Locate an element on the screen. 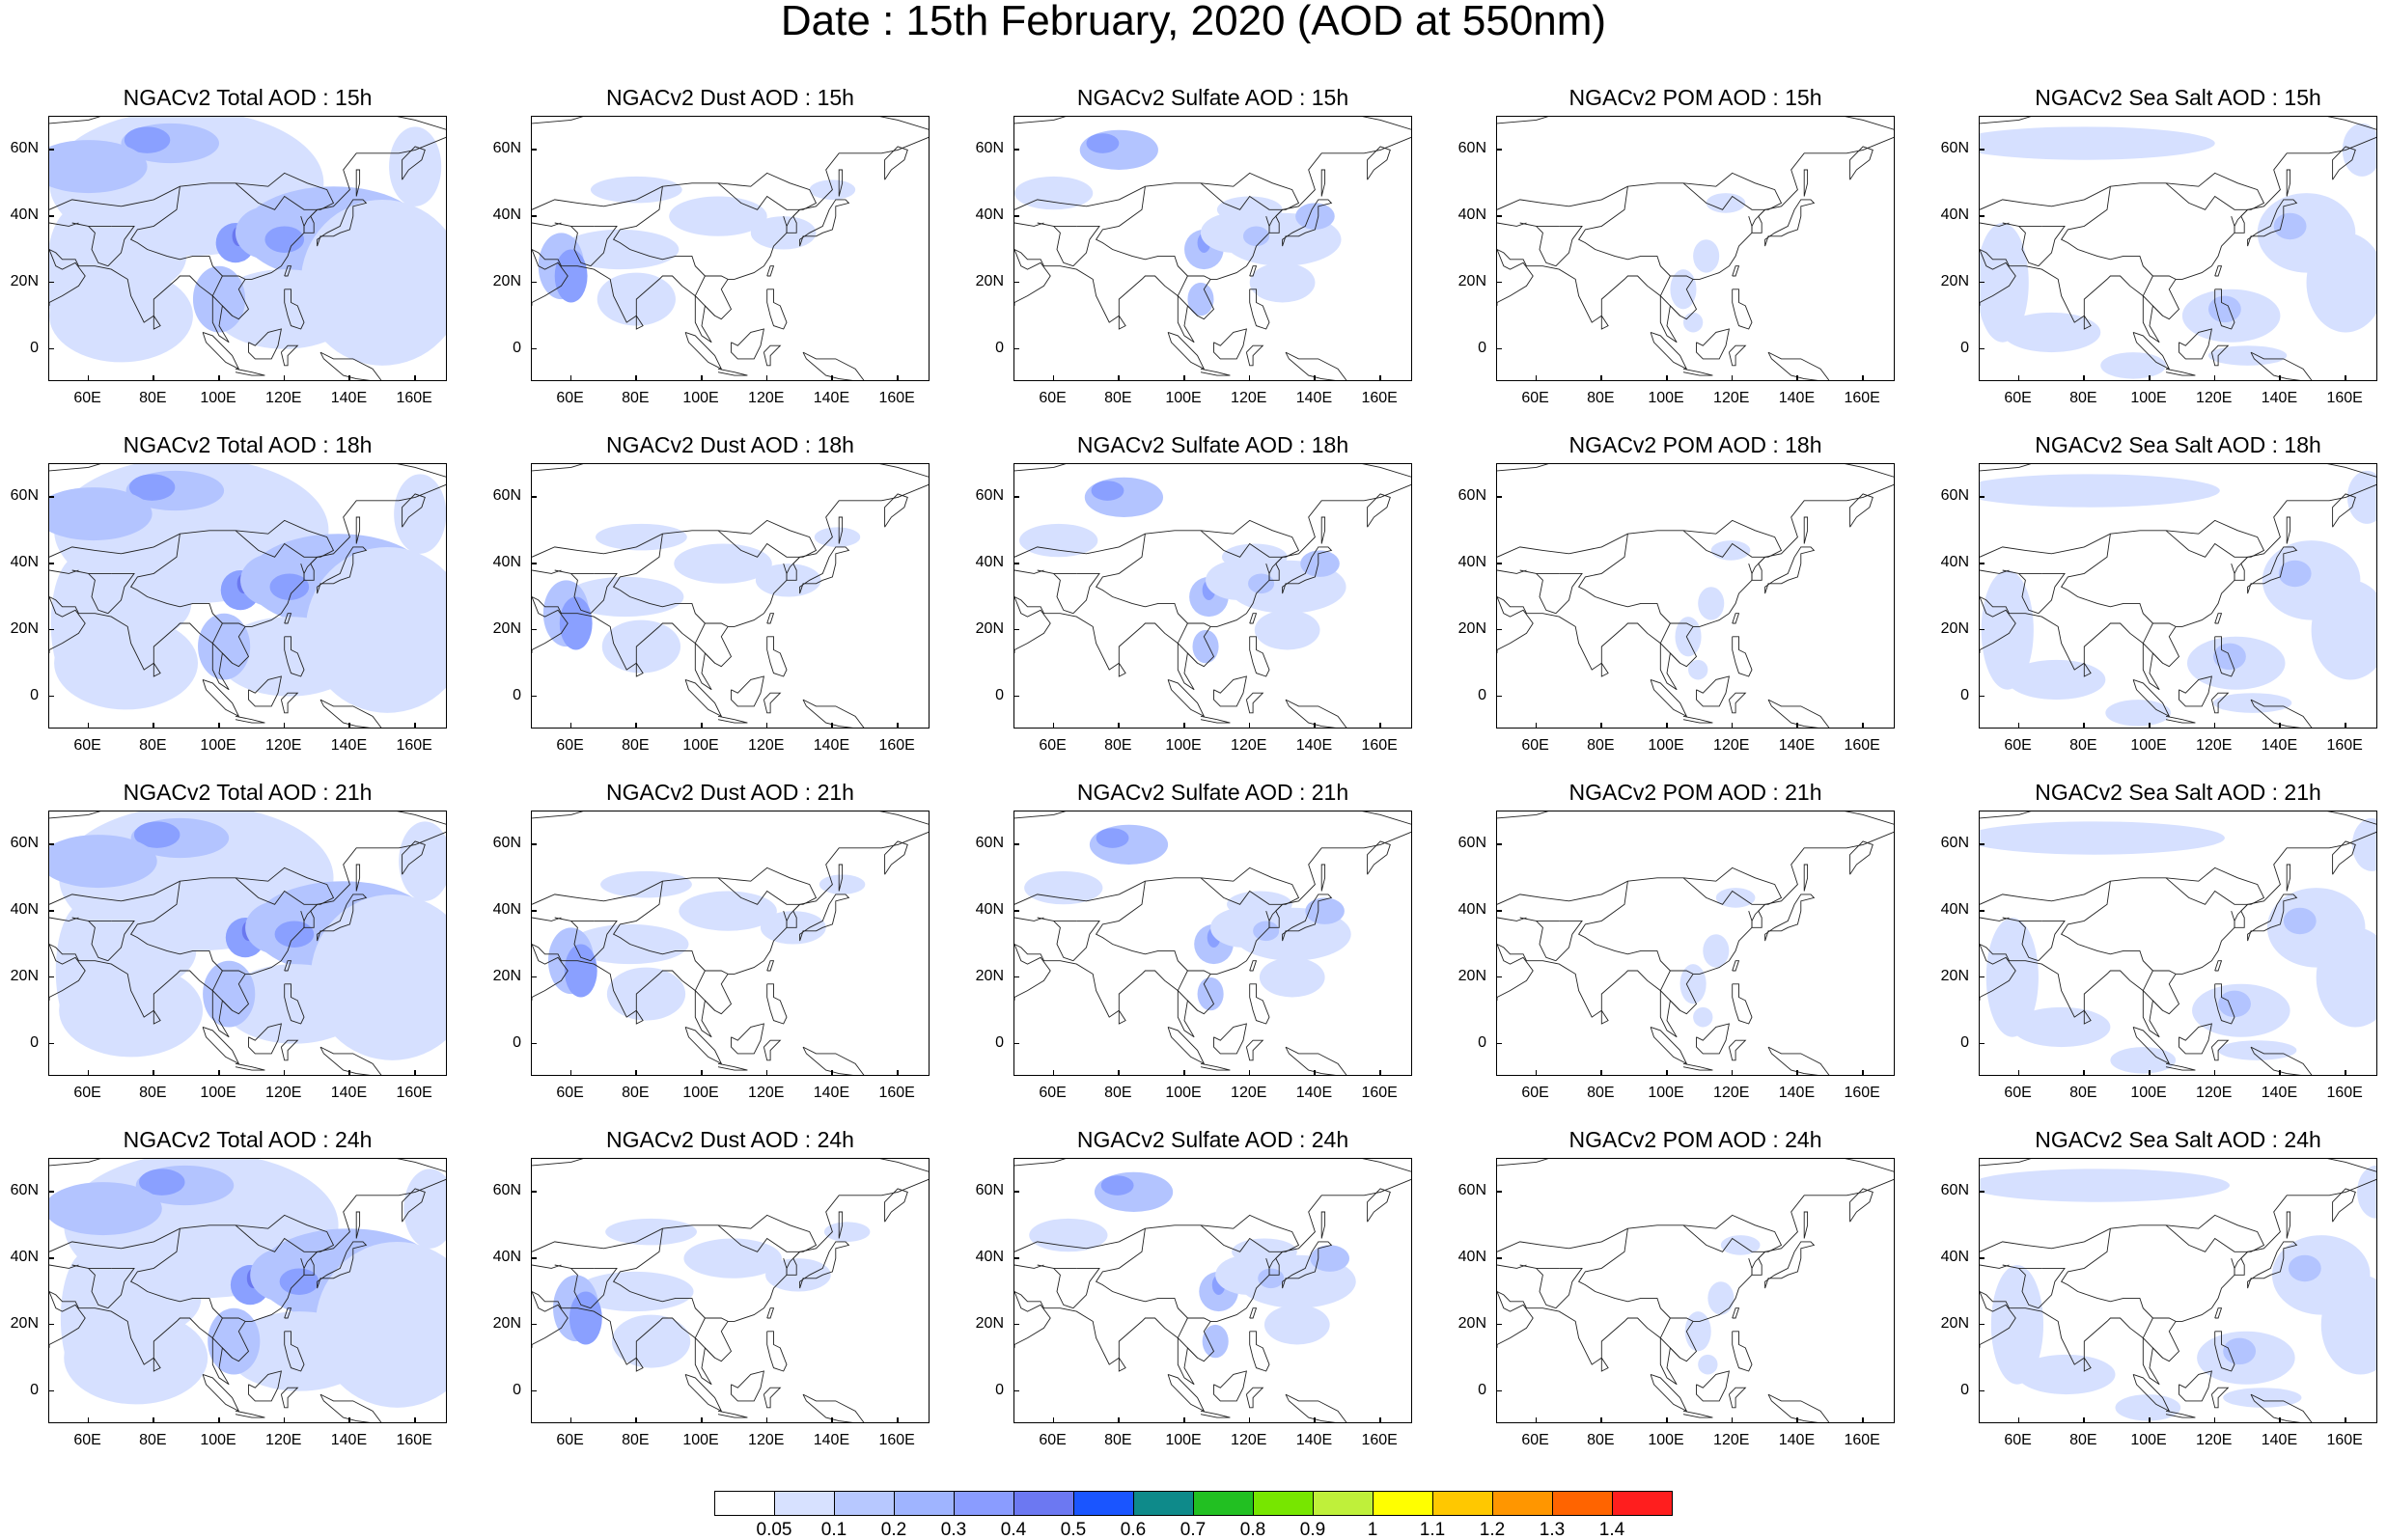  lon-tick-label: 160E is located at coordinates (896, 1440).